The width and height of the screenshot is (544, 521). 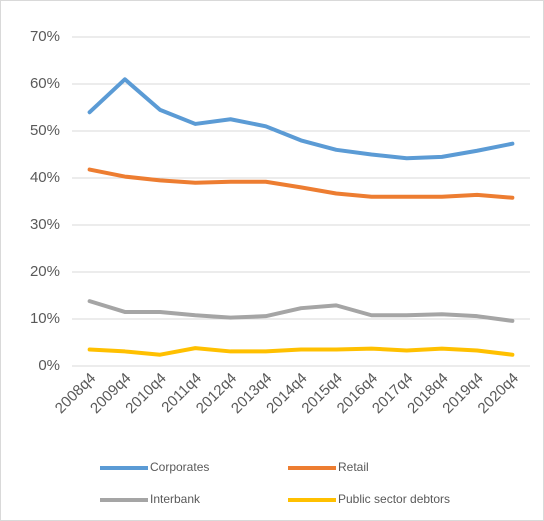 I want to click on y-tick-label: 0%, so click(x=49, y=365).